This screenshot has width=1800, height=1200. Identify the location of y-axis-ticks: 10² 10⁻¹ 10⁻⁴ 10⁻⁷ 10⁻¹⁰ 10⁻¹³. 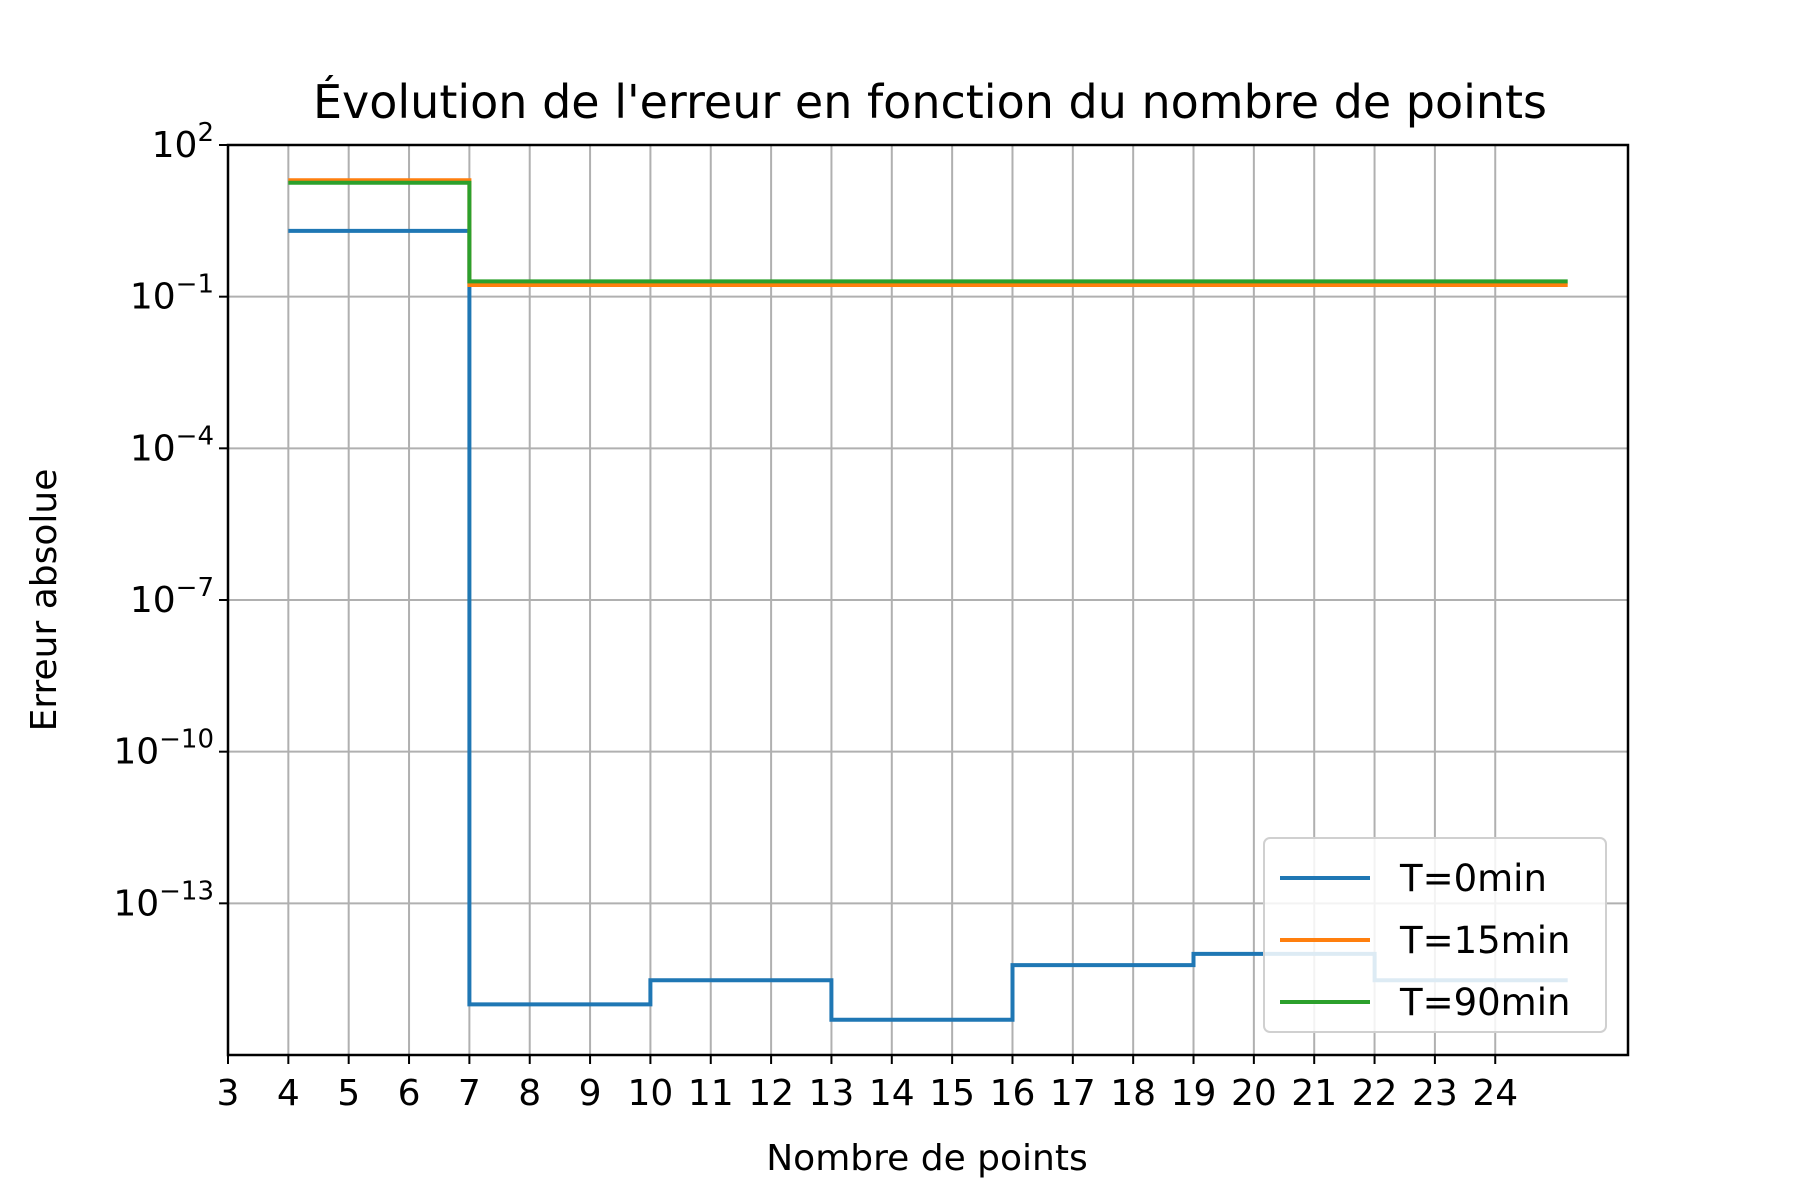
(170, 521).